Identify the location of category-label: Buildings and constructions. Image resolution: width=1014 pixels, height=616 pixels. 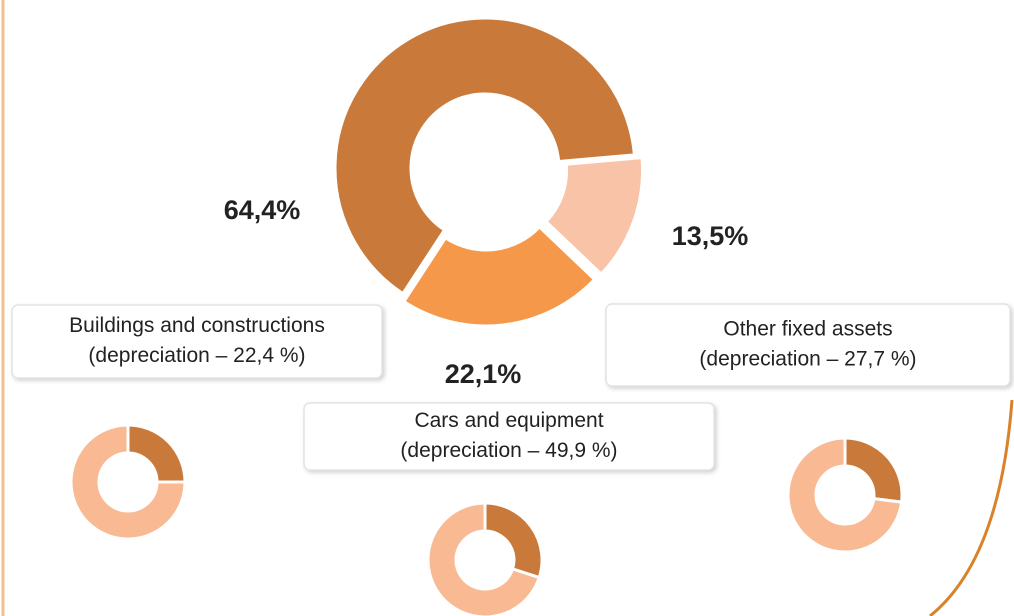
(197, 325).